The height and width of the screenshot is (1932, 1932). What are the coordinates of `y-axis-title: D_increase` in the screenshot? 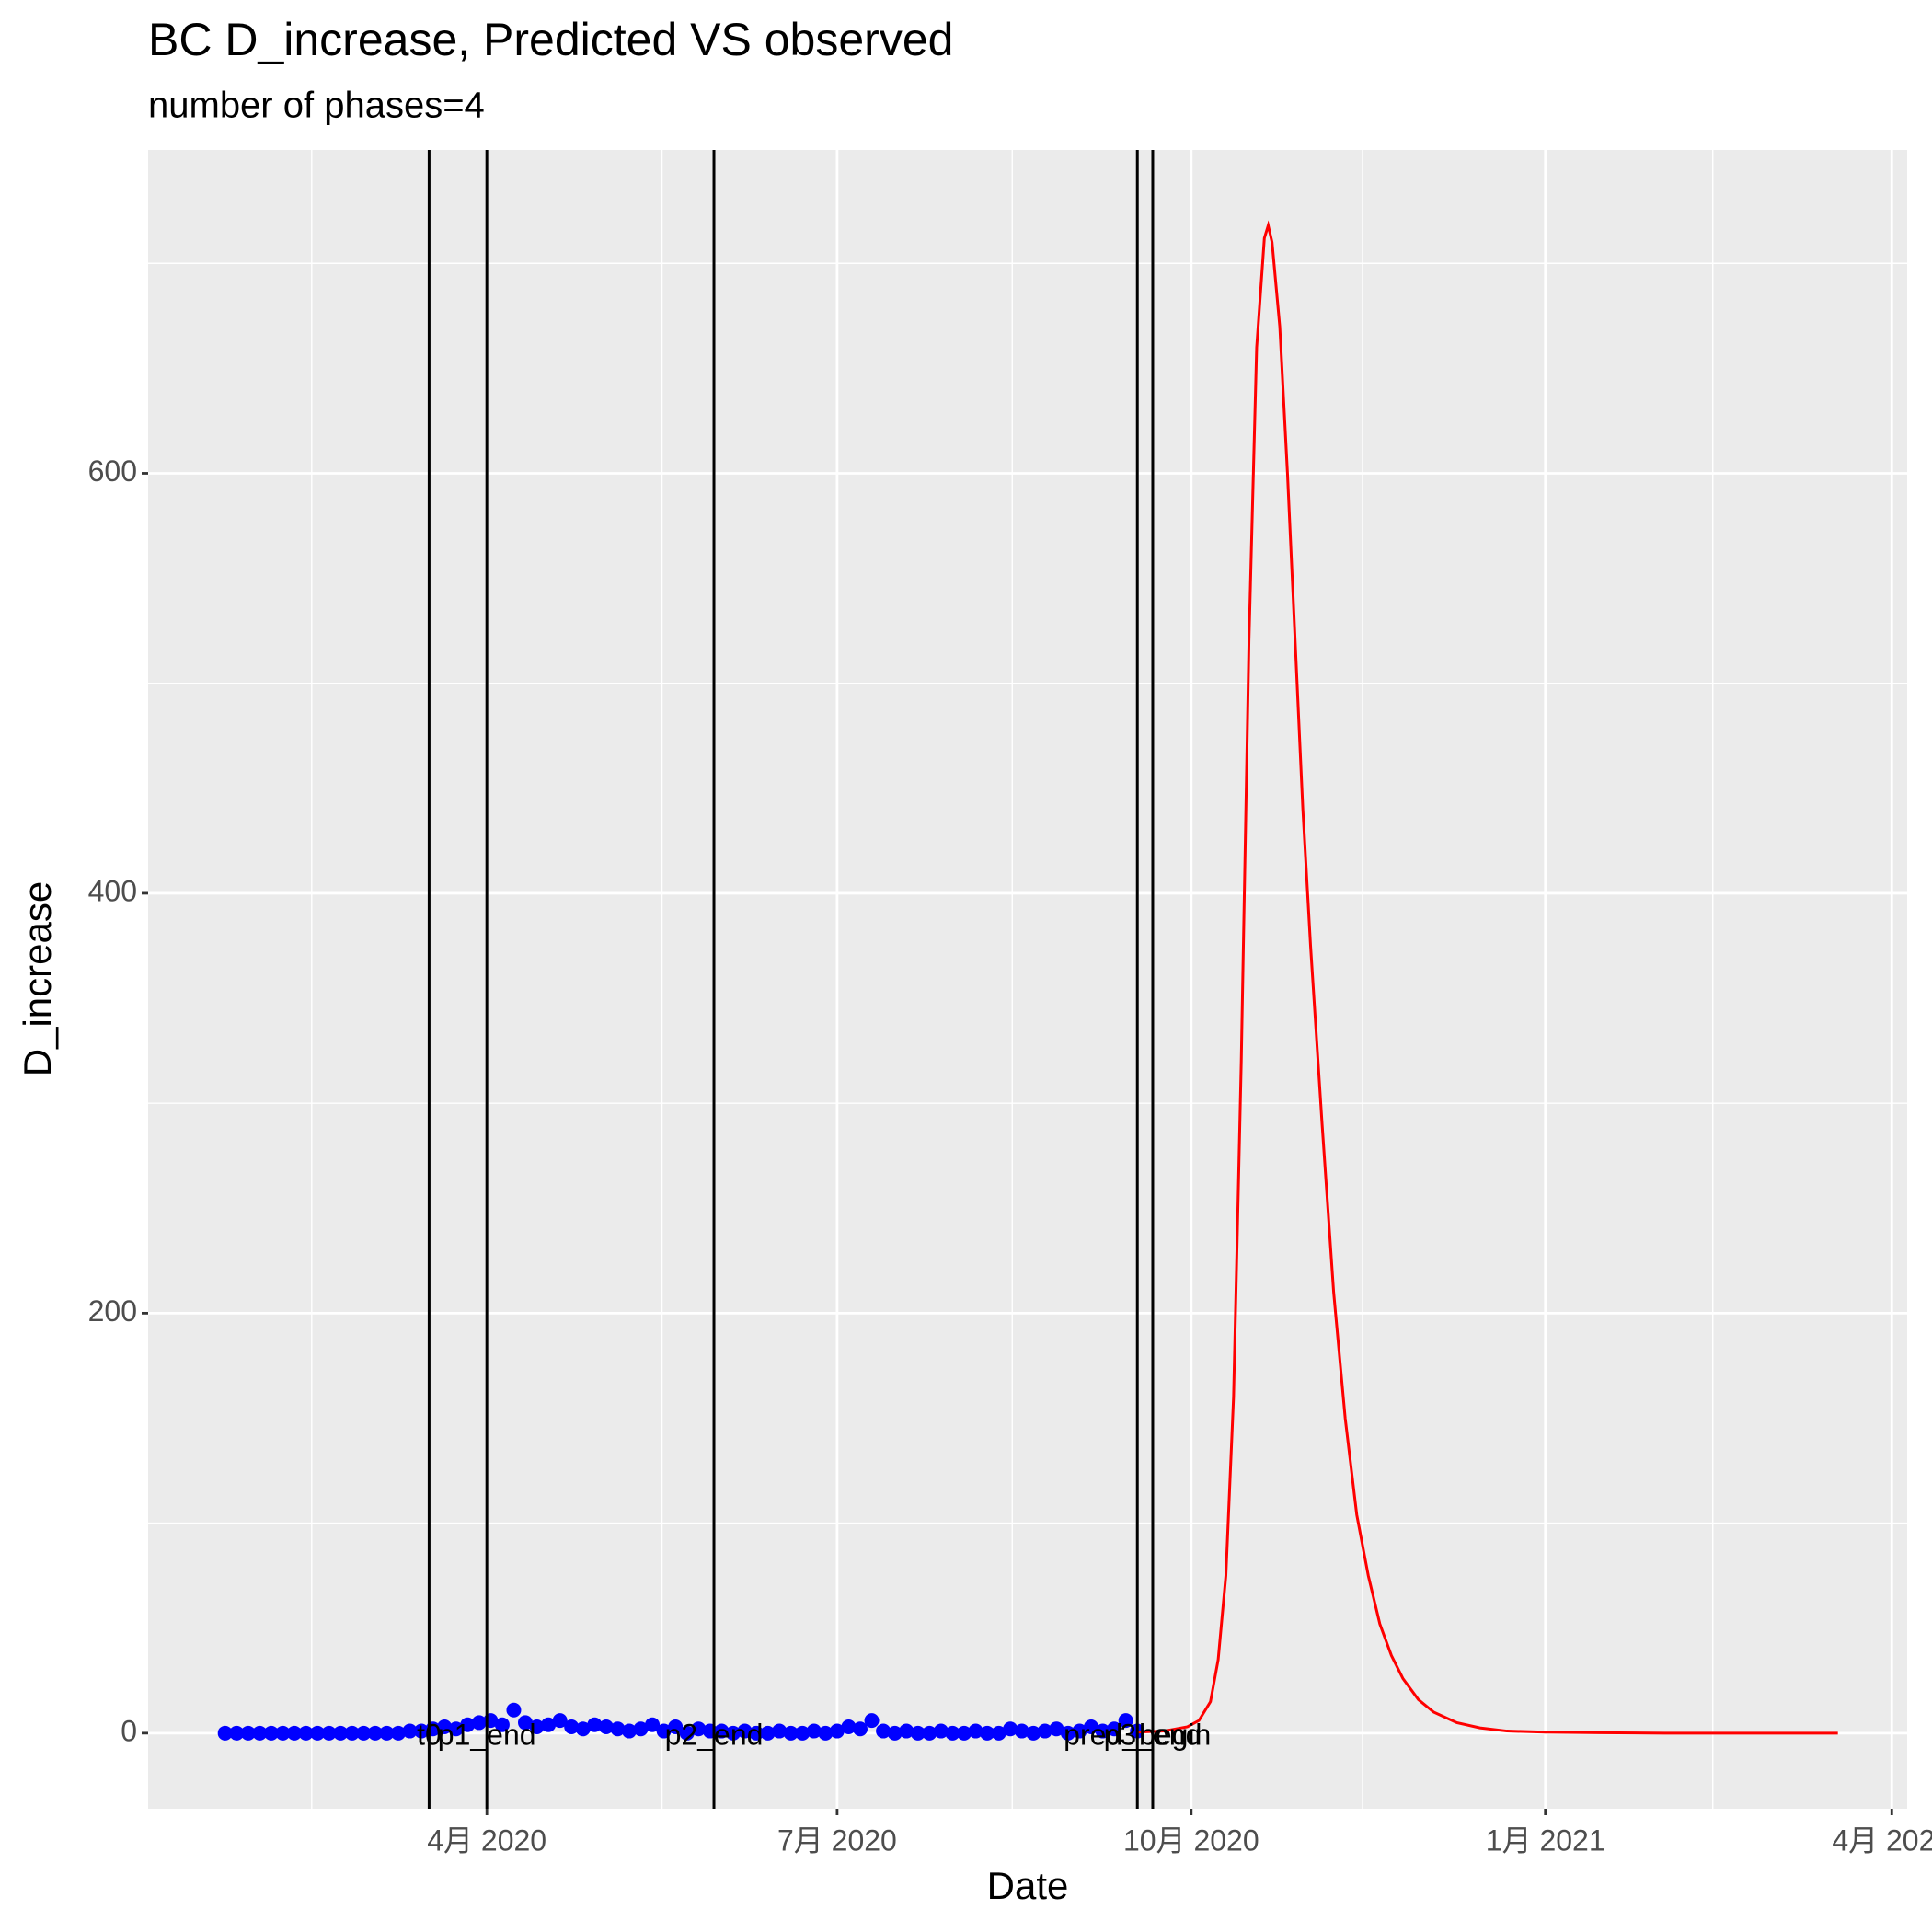 It's located at (37, 978).